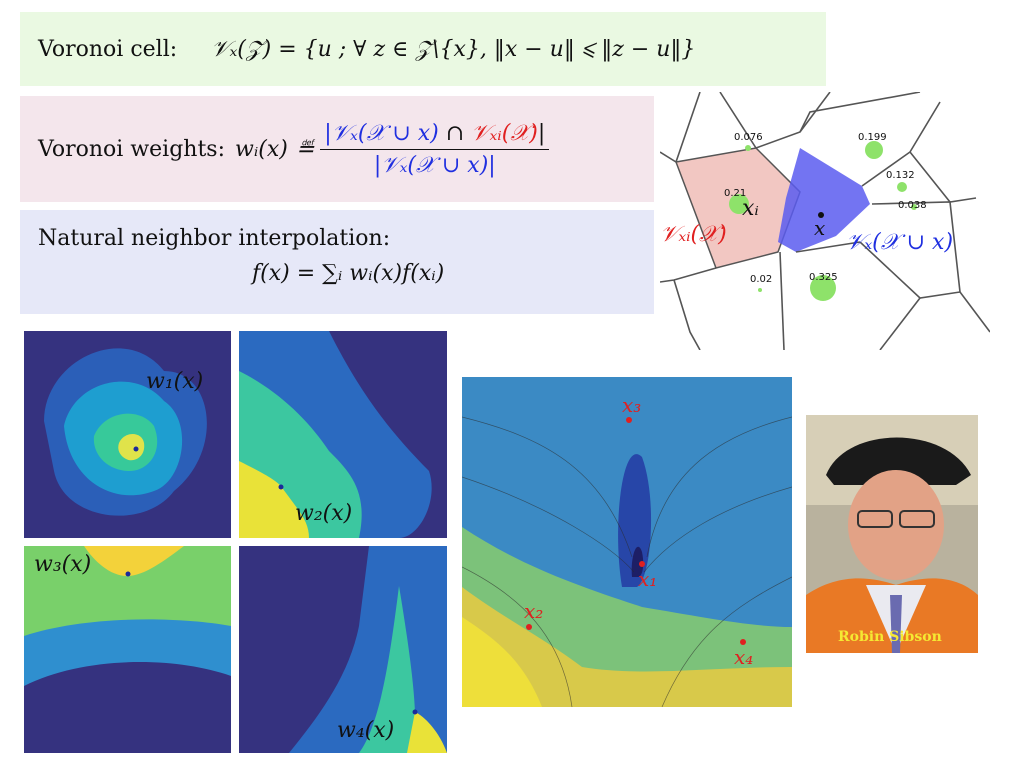 Image resolution: width=1024 pixels, height=768 pixels. Describe the element at coordinates (343, 434) in the screenshot. I see `weight-panel-2: w₂(x)` at that location.